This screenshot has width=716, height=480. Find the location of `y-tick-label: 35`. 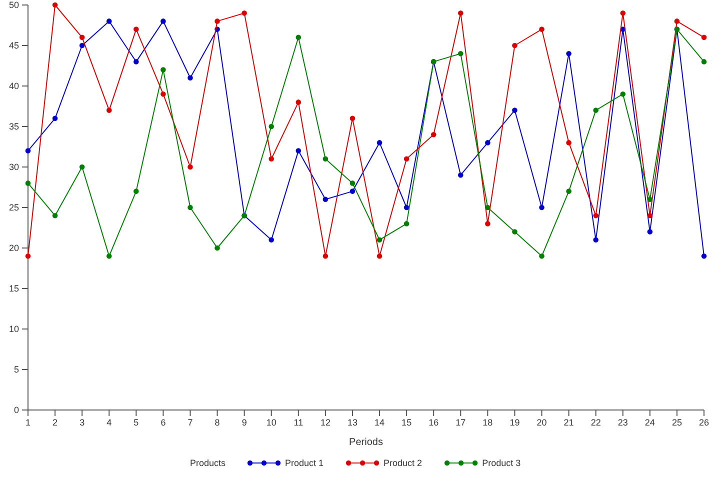

y-tick-label: 35 is located at coordinates (13, 126).